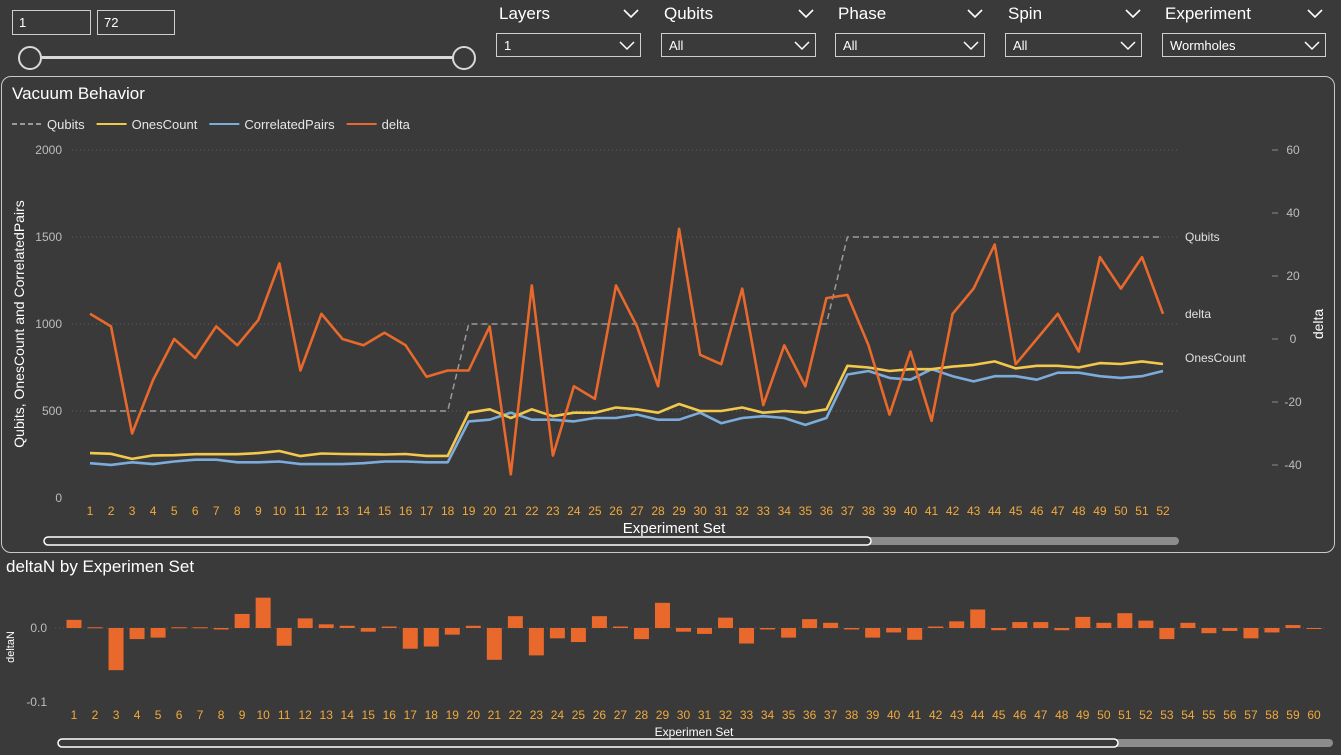  I want to click on x-tick-label: 1, so click(90, 511).